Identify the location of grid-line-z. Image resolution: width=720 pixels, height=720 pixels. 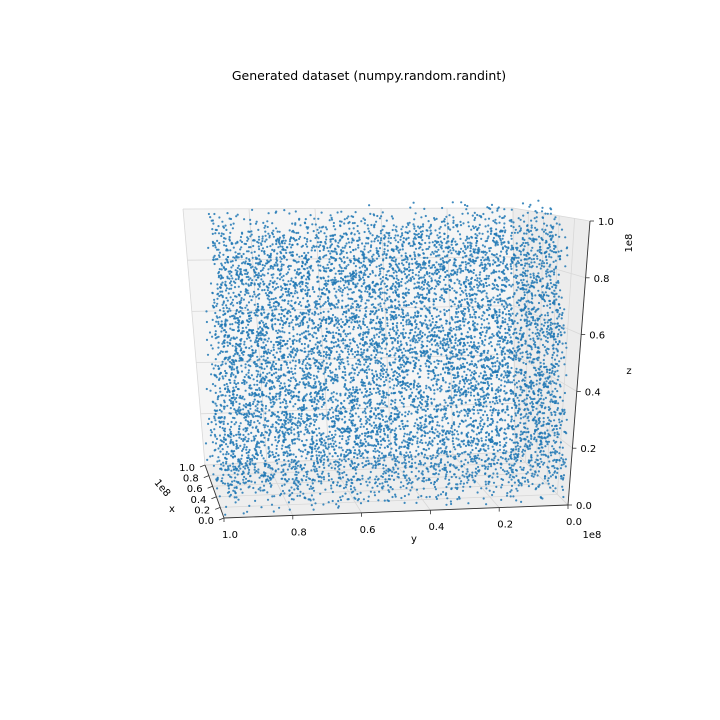
(348, 208).